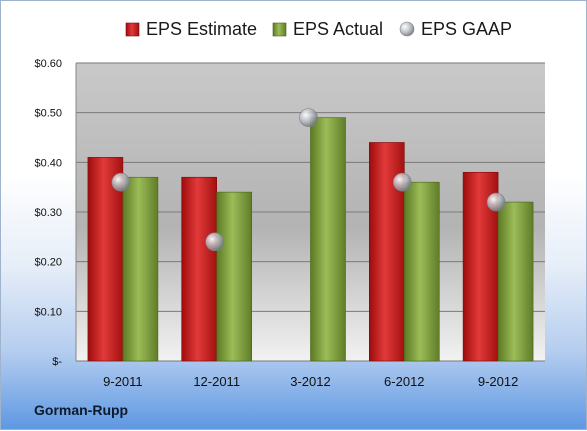 This screenshot has height=431, width=587. I want to click on y-tick-label: $0.10, so click(48, 312).